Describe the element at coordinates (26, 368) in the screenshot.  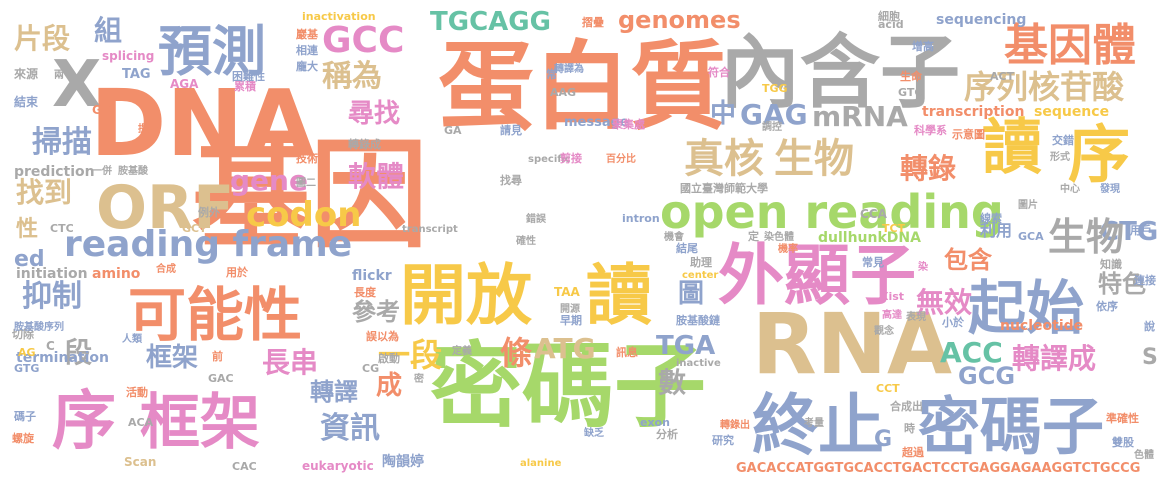
I see `word: GTG` at that location.